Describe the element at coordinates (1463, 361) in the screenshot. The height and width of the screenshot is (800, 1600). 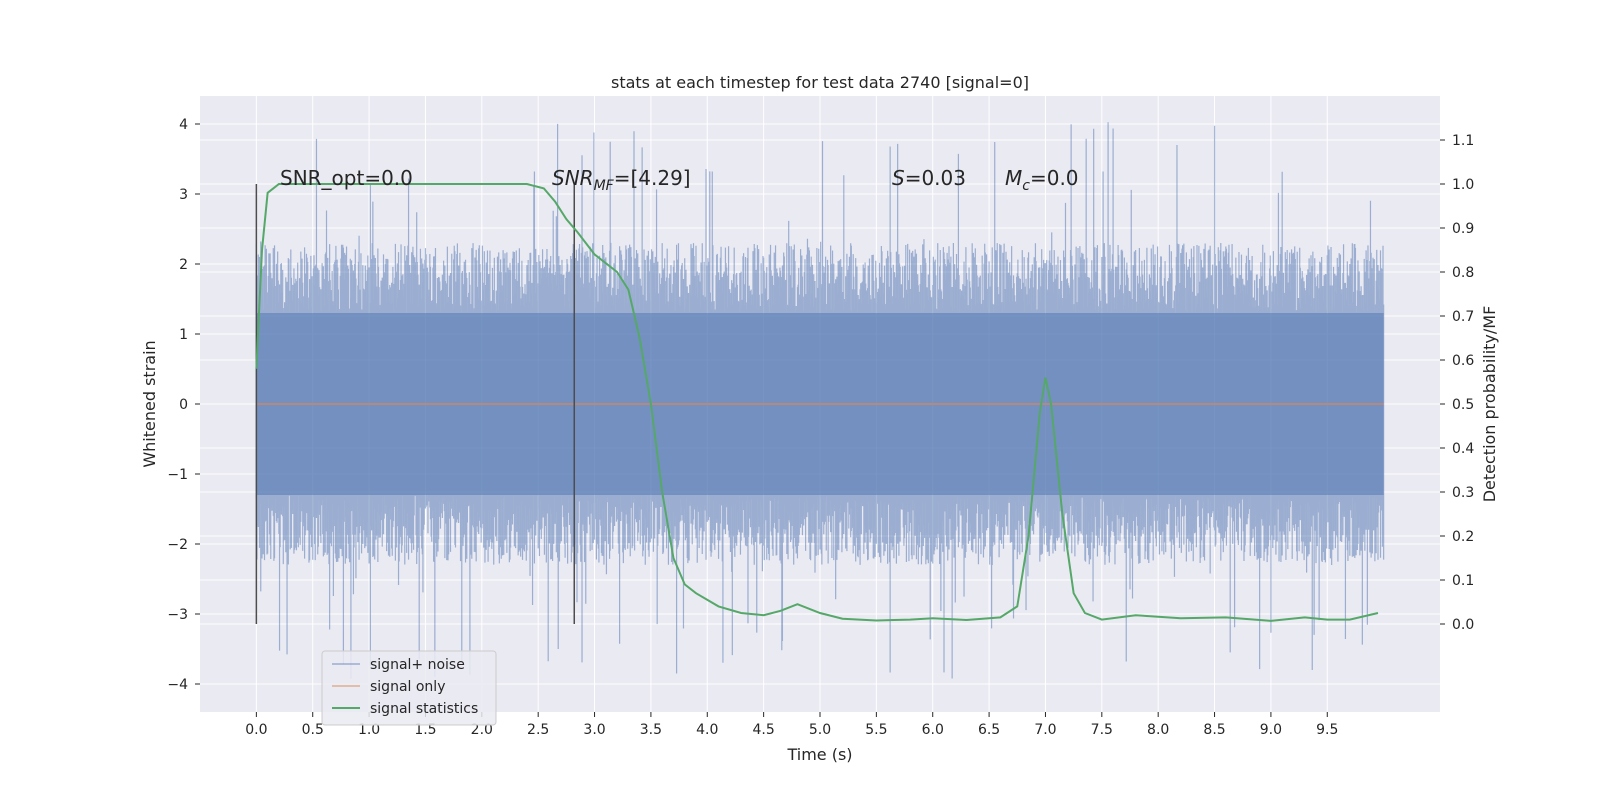
I see `y-right-tick-label: 0.6` at that location.